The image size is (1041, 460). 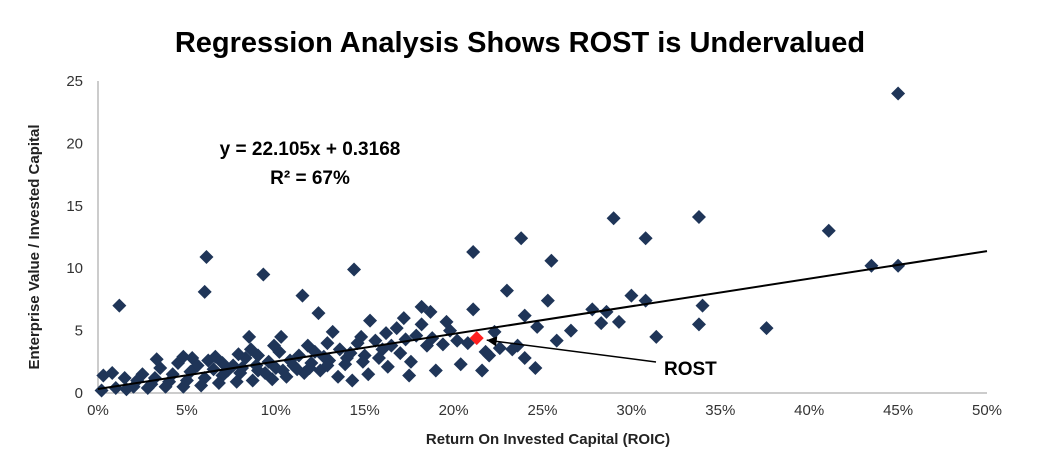 I want to click on highlight-group: ROST, so click(x=593, y=355).